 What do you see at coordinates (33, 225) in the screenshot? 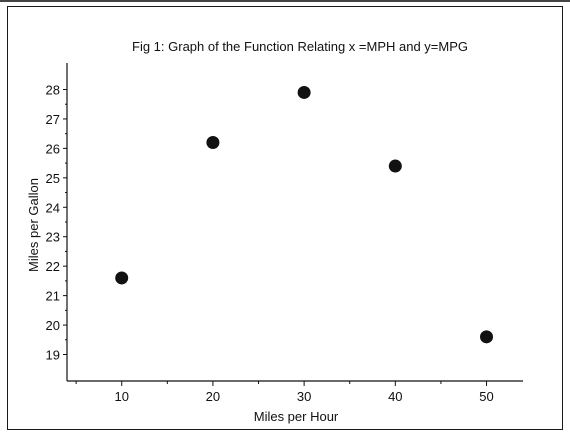
I see `y-axis-label: Miles per Gallon` at bounding box center [33, 225].